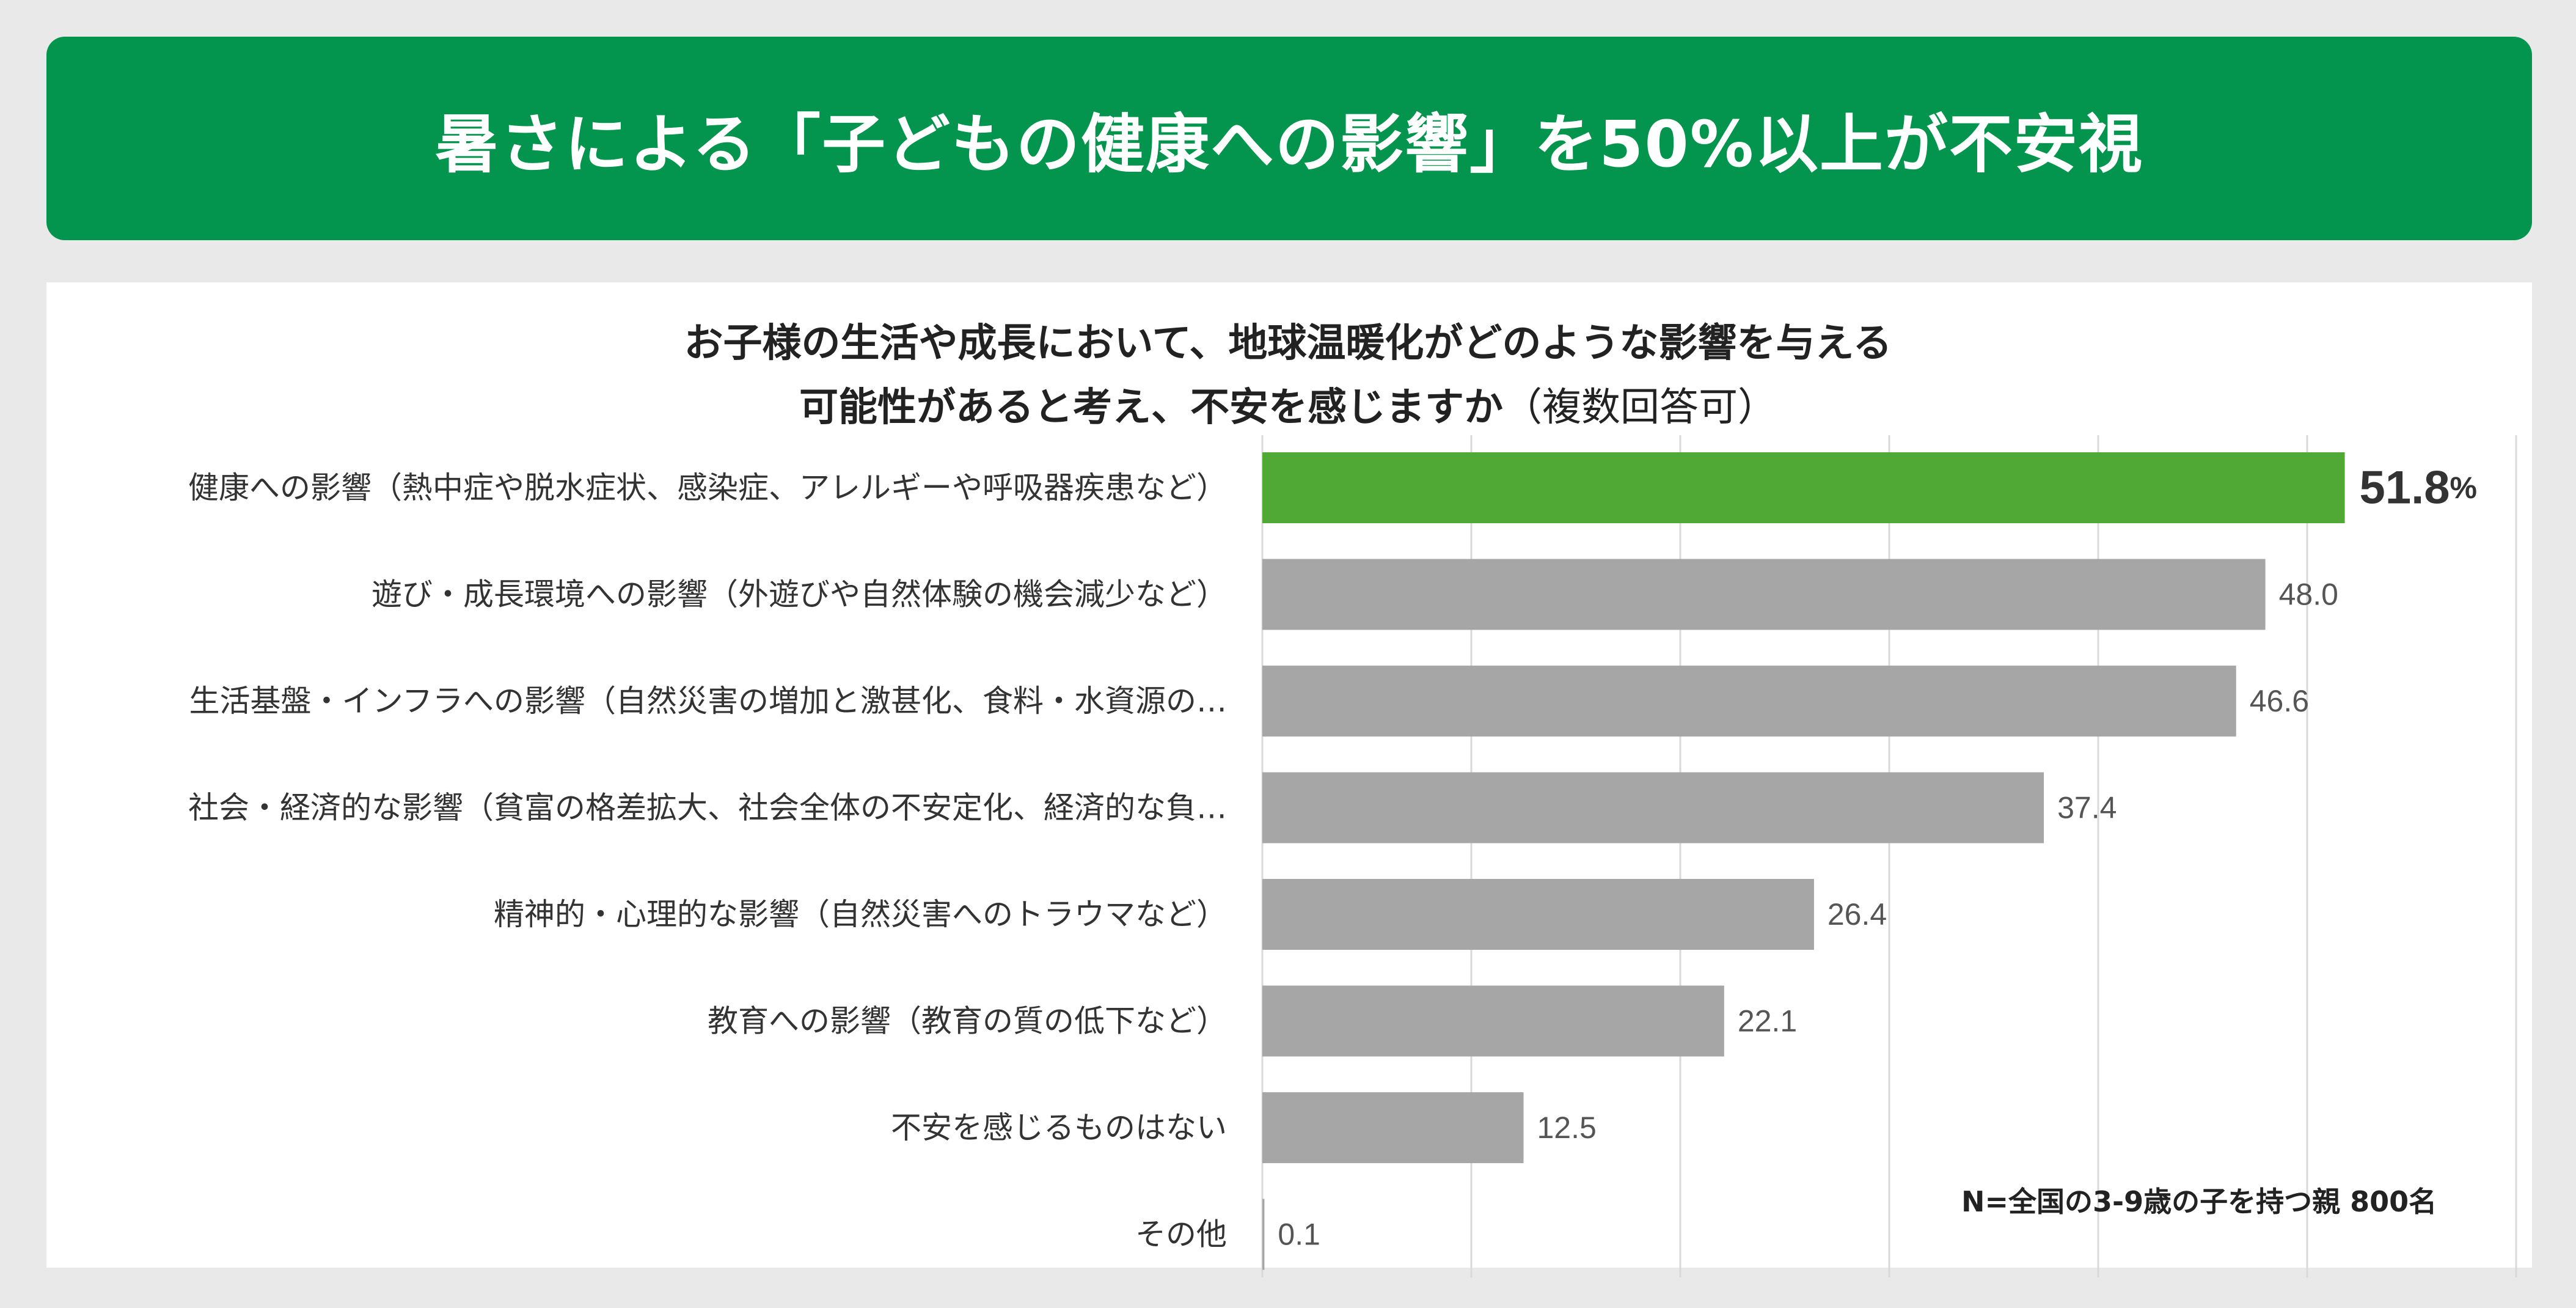 The height and width of the screenshot is (1308, 2576). I want to click on data-label: 46.6, so click(2279, 701).